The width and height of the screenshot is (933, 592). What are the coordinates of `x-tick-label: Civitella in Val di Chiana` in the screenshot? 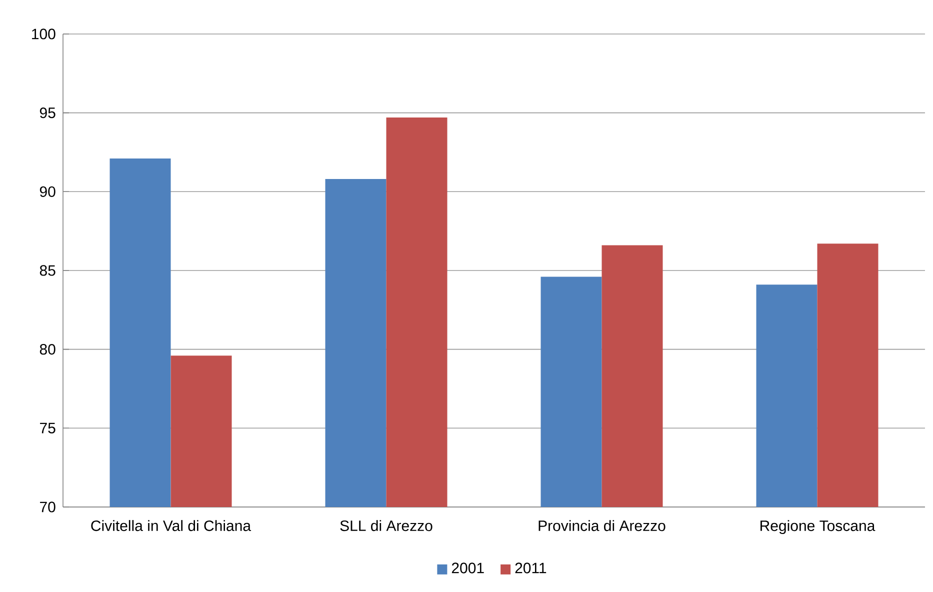 It's located at (171, 526).